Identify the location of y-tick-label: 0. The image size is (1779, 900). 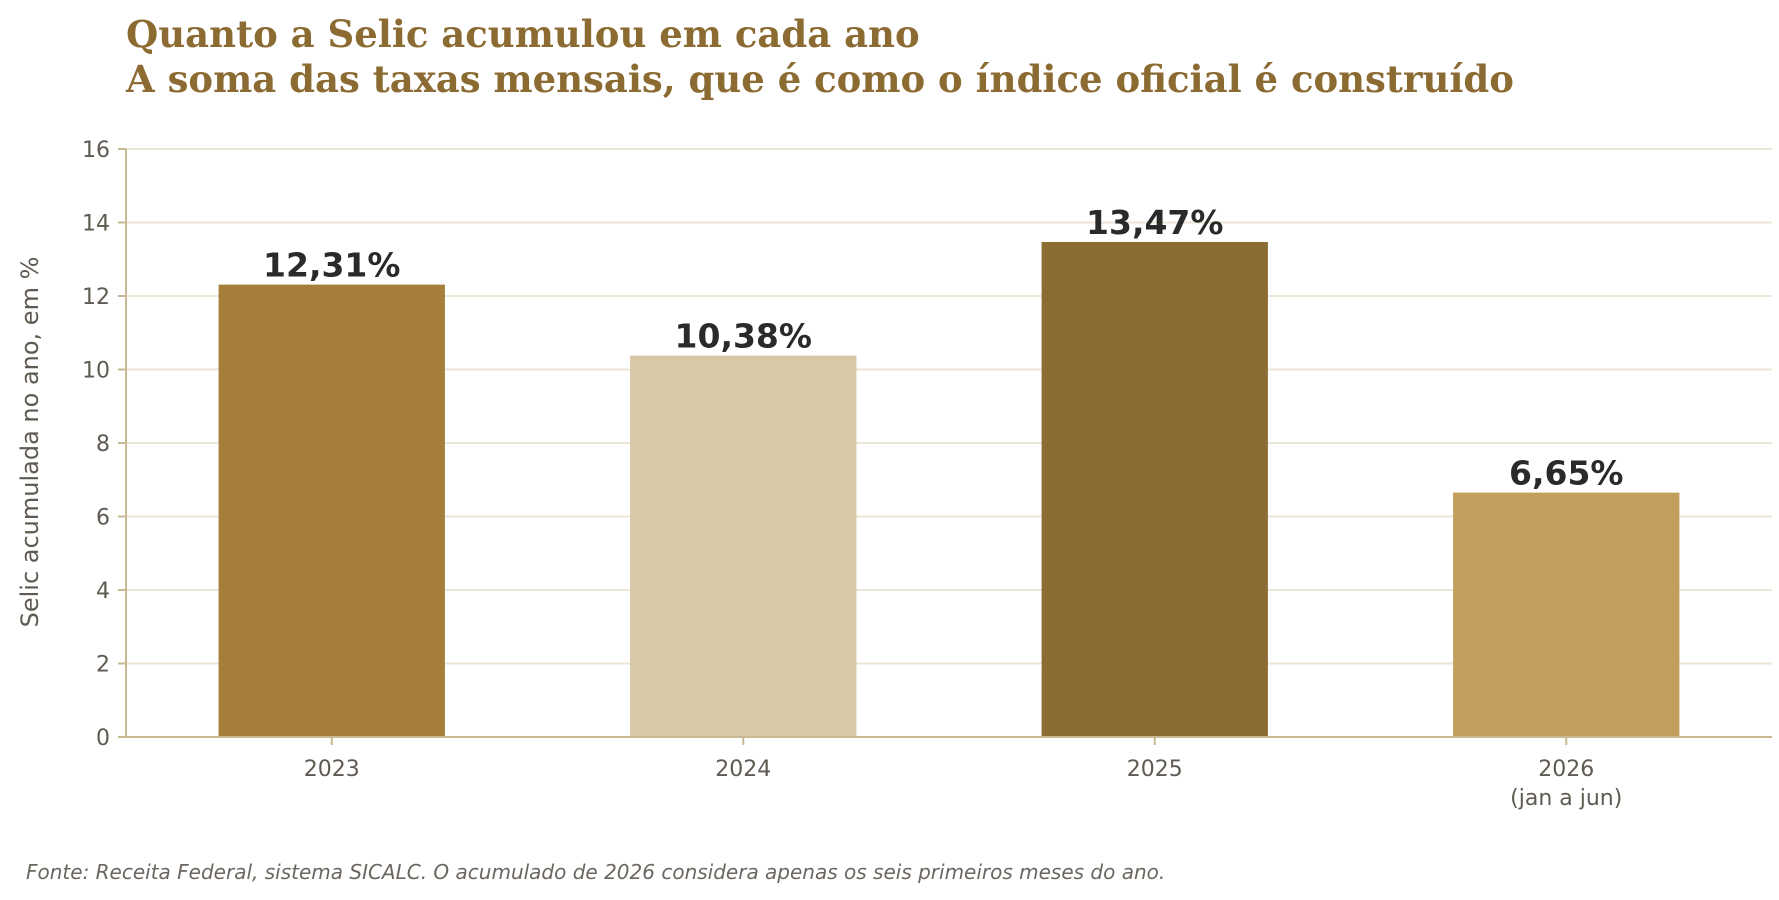
(103, 738).